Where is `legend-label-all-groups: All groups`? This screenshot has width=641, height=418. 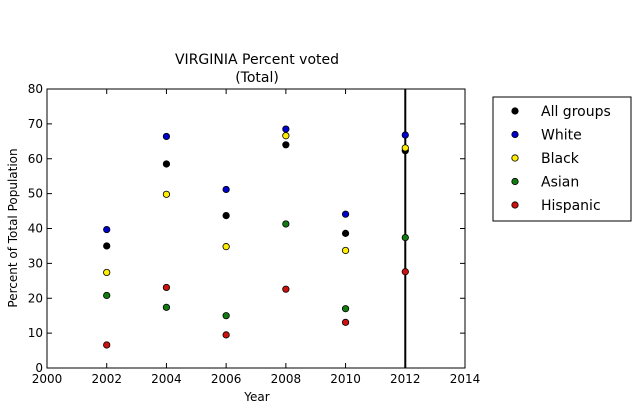 legend-label-all-groups: All groups is located at coordinates (576, 112).